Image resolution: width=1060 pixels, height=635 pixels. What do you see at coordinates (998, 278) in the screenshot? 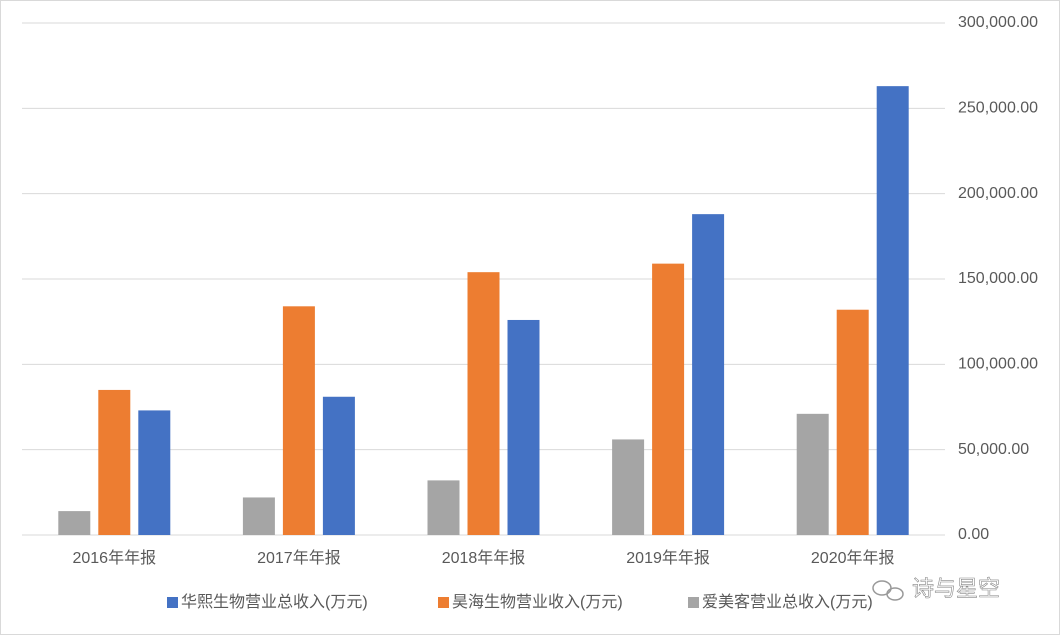
I see `y-tick-label: 150,000.00` at bounding box center [998, 278].